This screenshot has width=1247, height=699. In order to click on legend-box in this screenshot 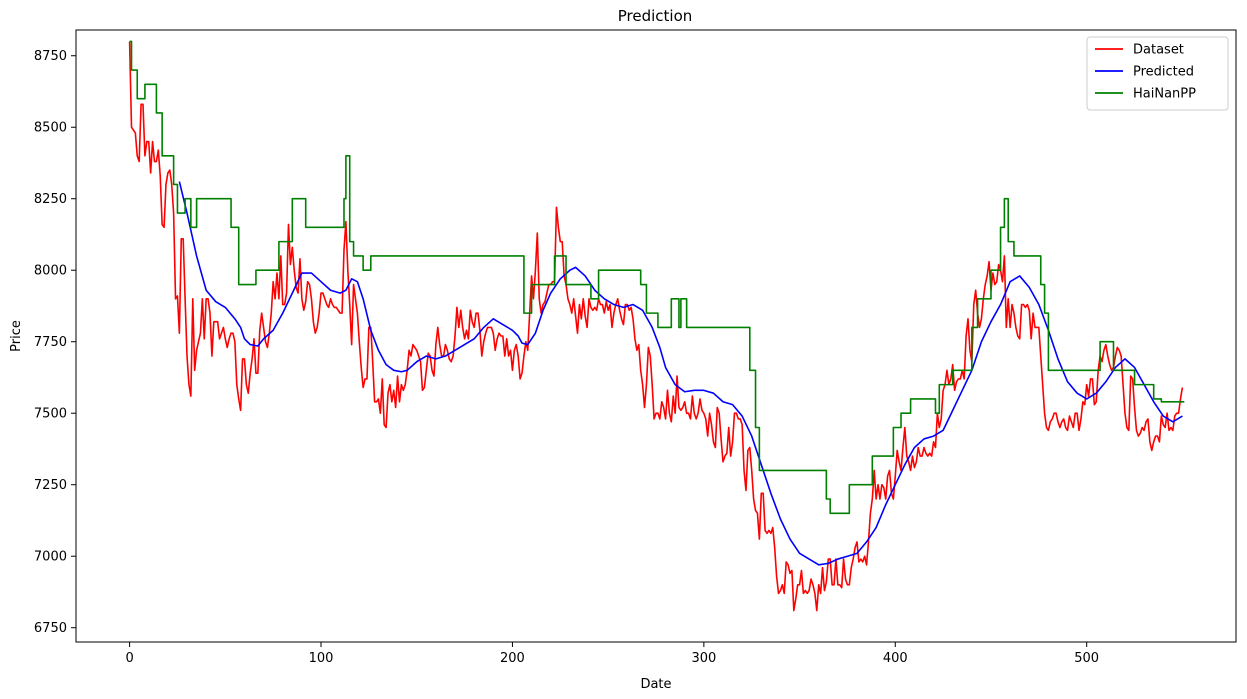, I will do `click(1157, 73)`.